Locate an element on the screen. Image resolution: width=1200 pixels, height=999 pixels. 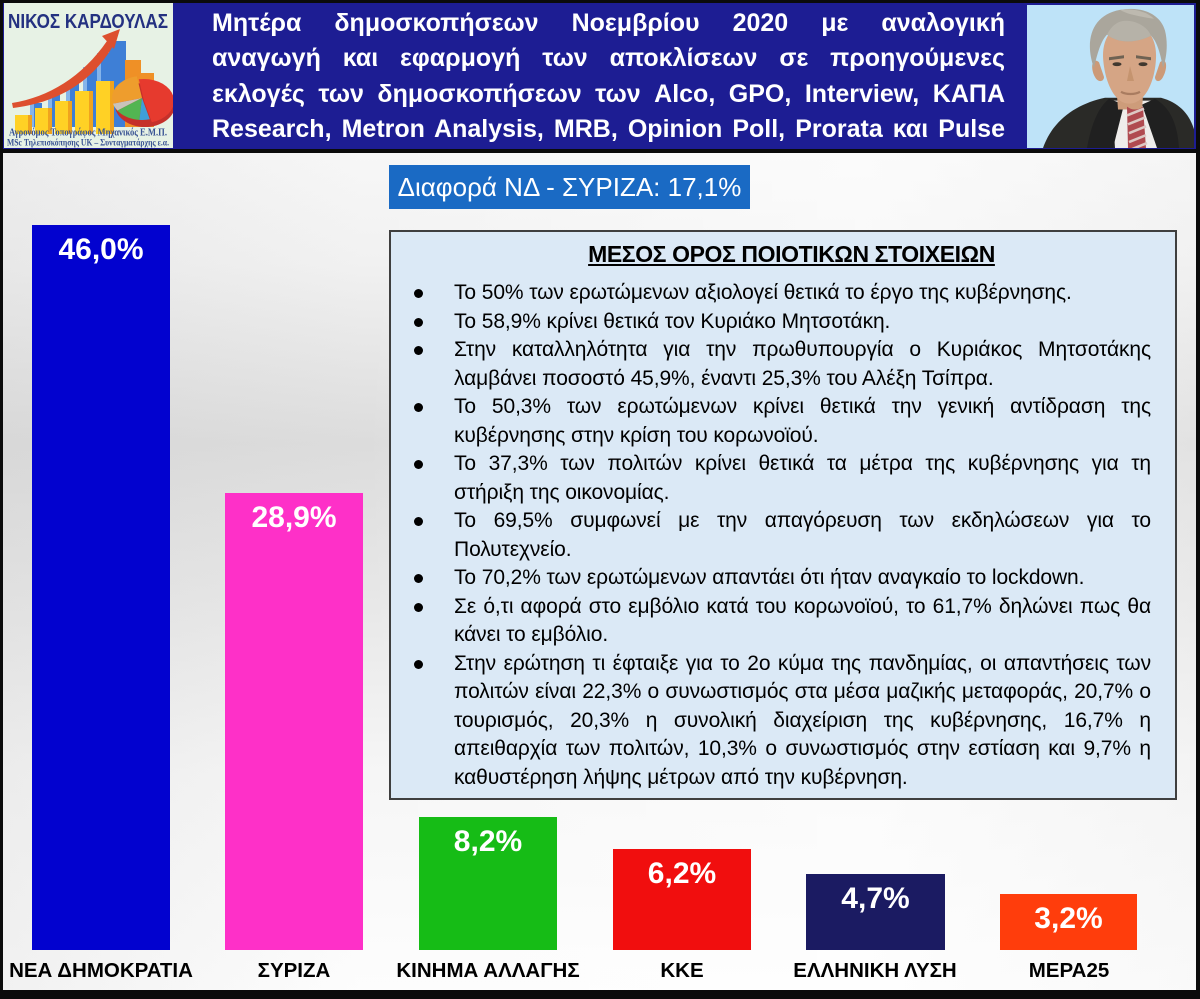
svg-text: ΝΙΚΟΣ ΚΑΡΔΟΥΛΑΣ is located at coordinates (88, 21).